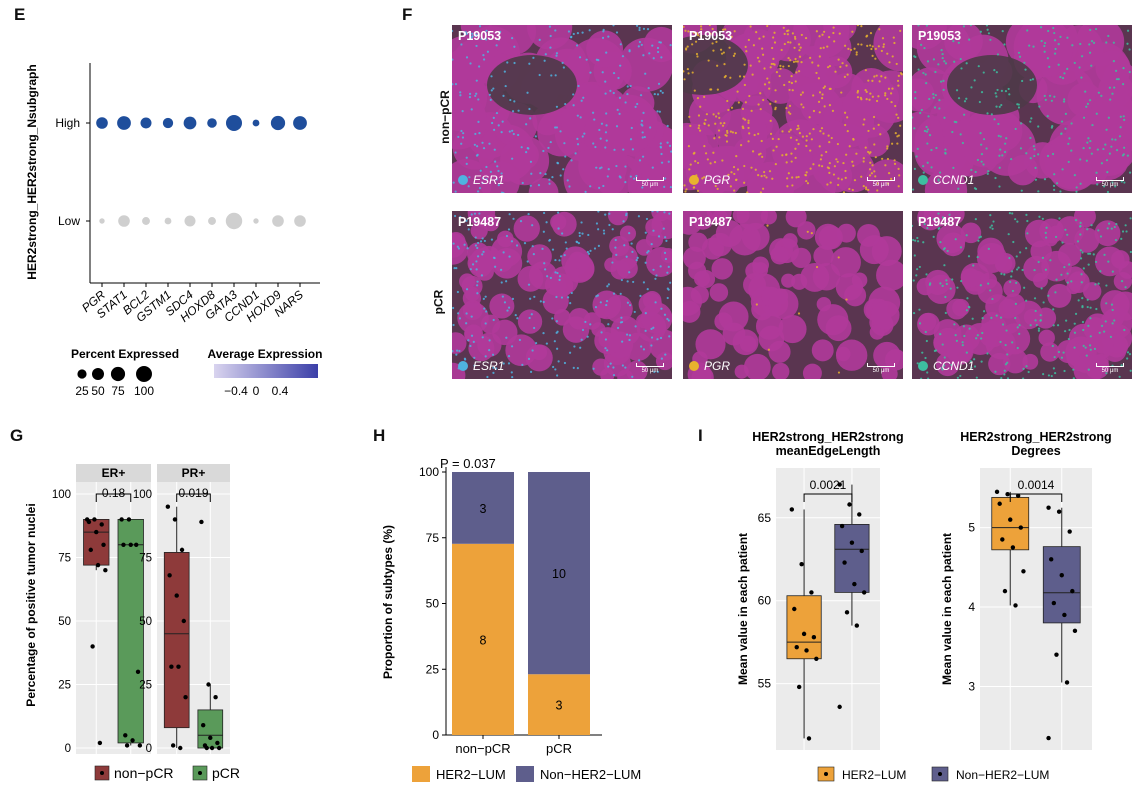 This screenshot has height=801, width=1136. I want to click on y-tick-label: 25, so click(64, 686).